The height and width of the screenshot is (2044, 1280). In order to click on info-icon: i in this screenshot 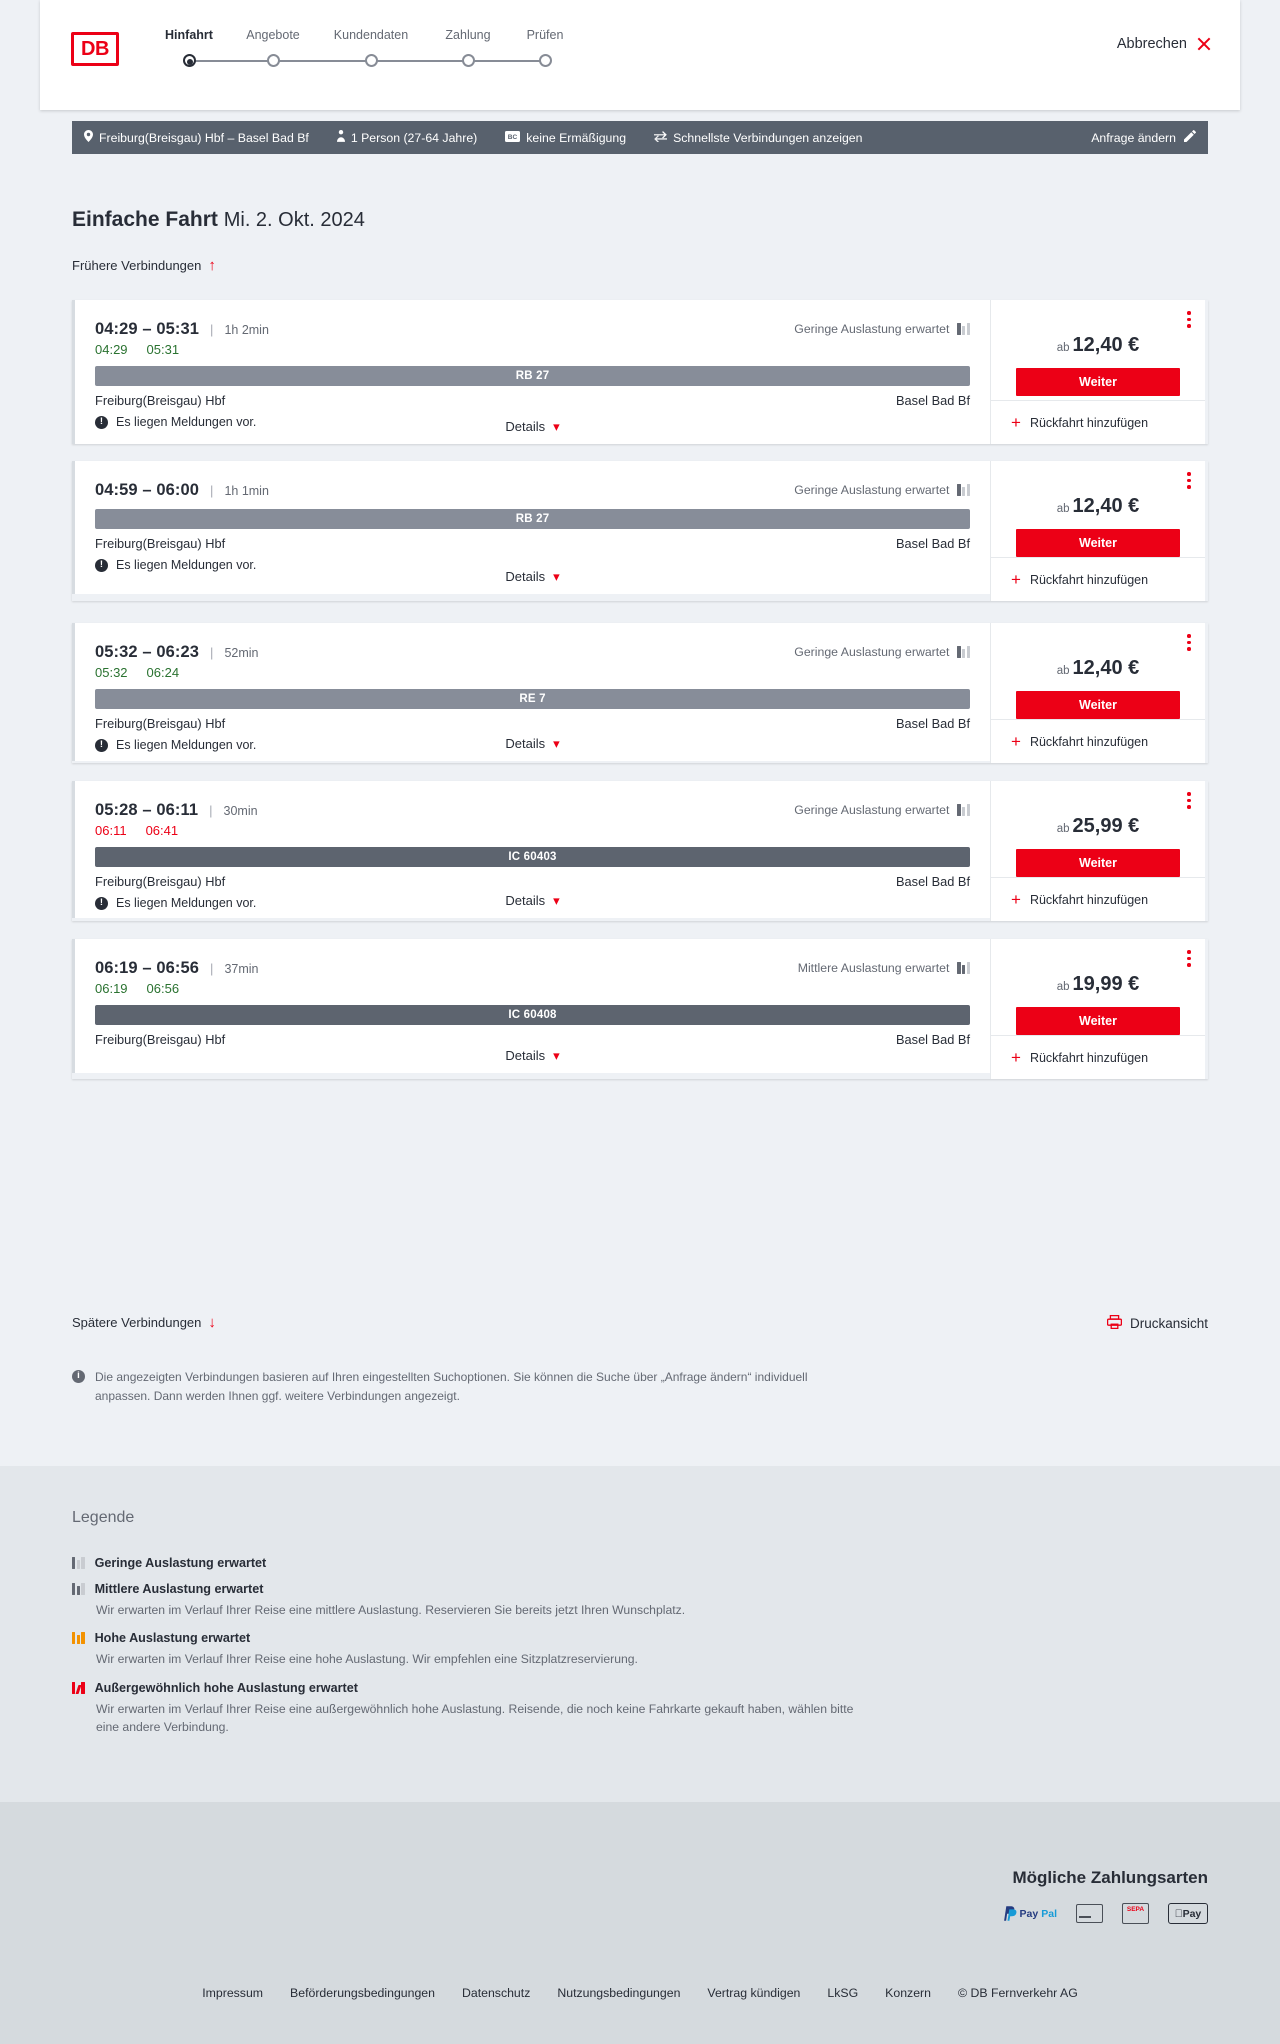, I will do `click(78, 1376)`.